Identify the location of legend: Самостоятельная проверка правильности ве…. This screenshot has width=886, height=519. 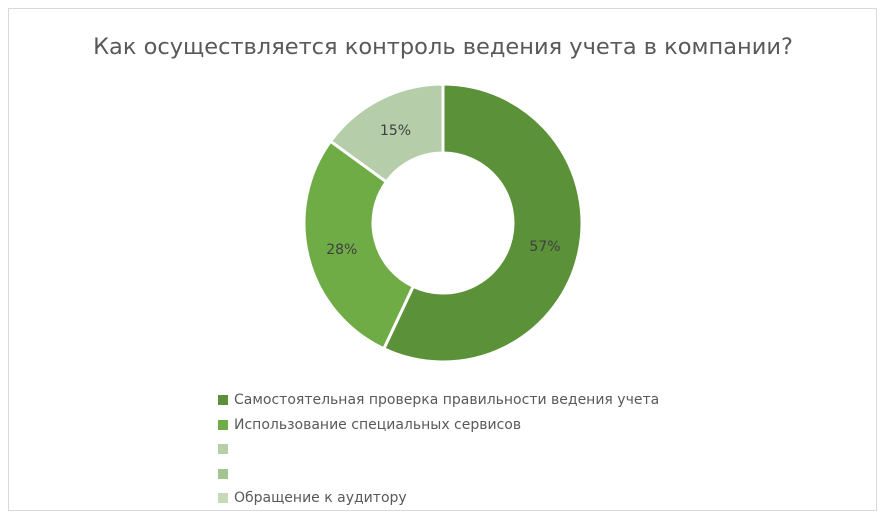
(438, 449).